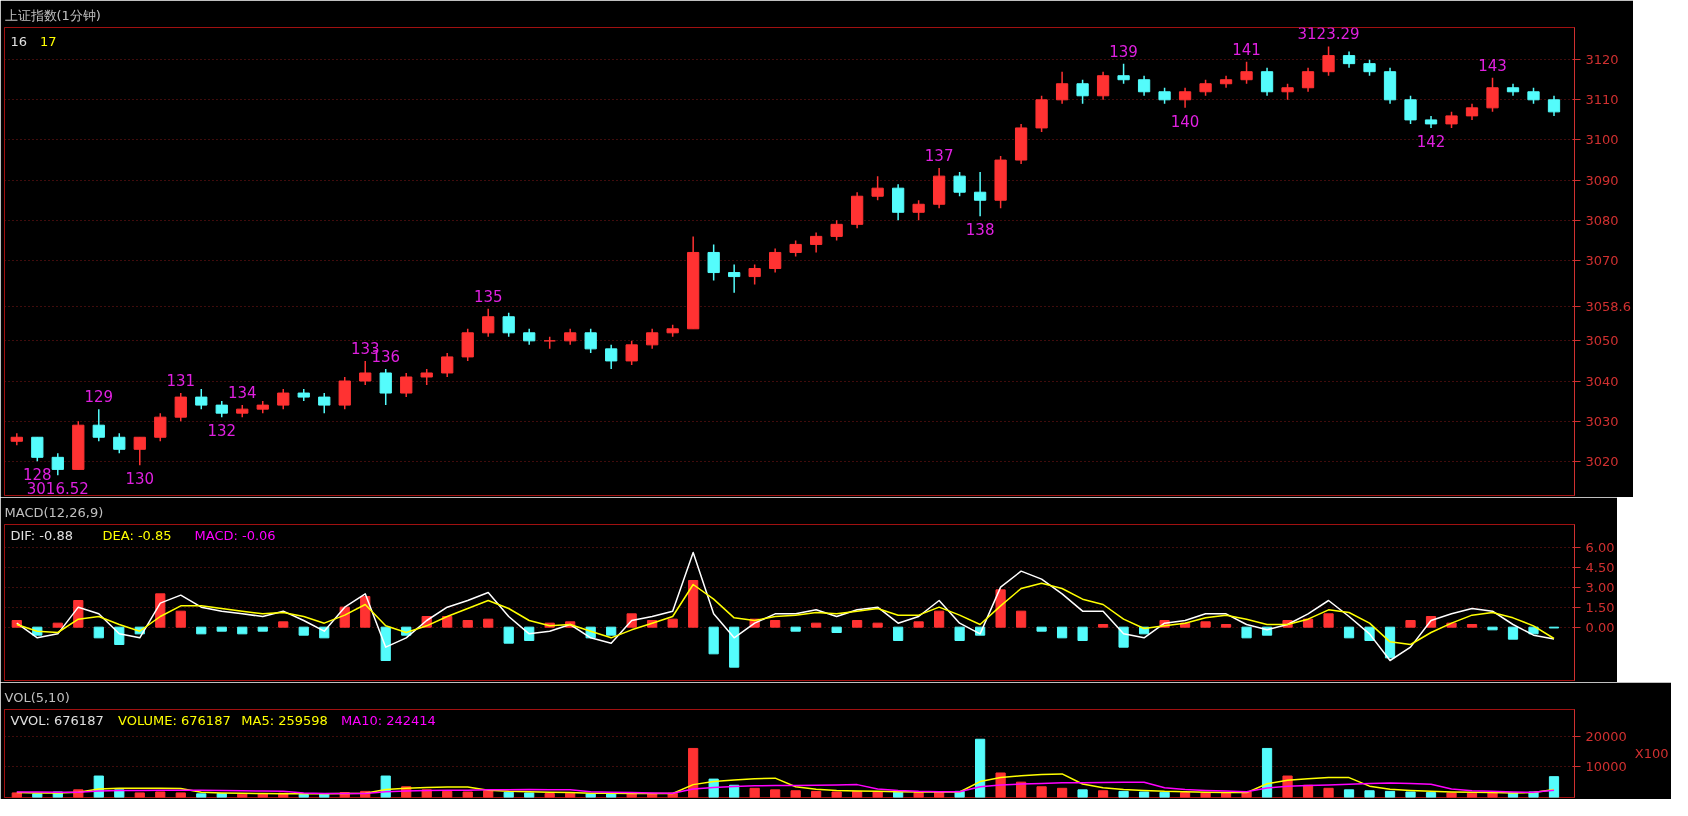 The image size is (1688, 816). Describe the element at coordinates (235, 535) in the screenshot. I see `annotation: MACD: -0.06` at that location.